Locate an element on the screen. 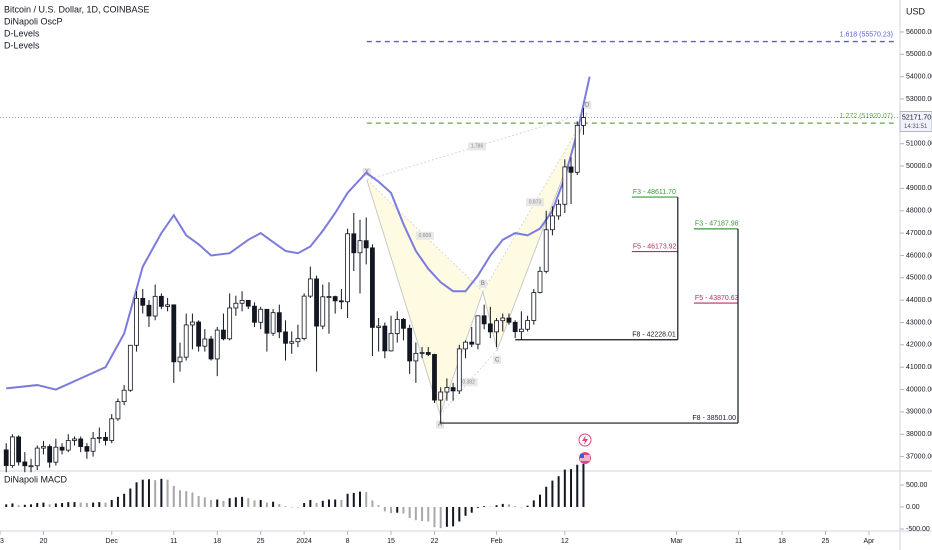 This screenshot has height=550, width=932. x-tick-label: 2024 is located at coordinates (304, 541).